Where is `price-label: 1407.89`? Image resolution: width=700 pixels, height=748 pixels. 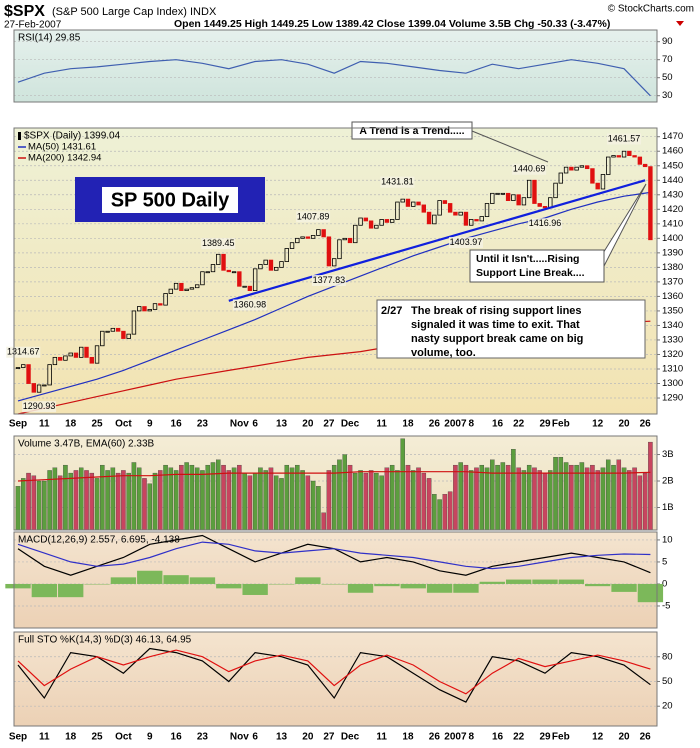
price-label: 1407.89 is located at coordinates (313, 216).